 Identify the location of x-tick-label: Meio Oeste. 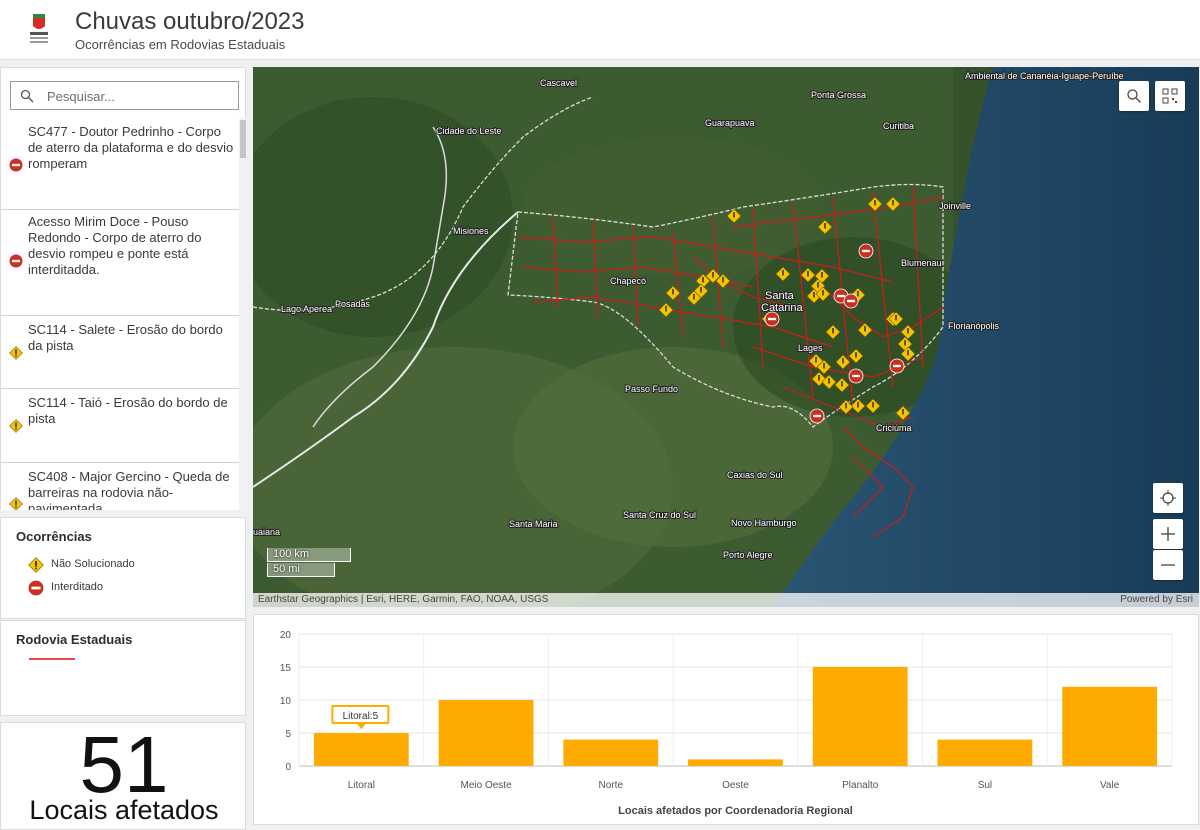
(487, 785).